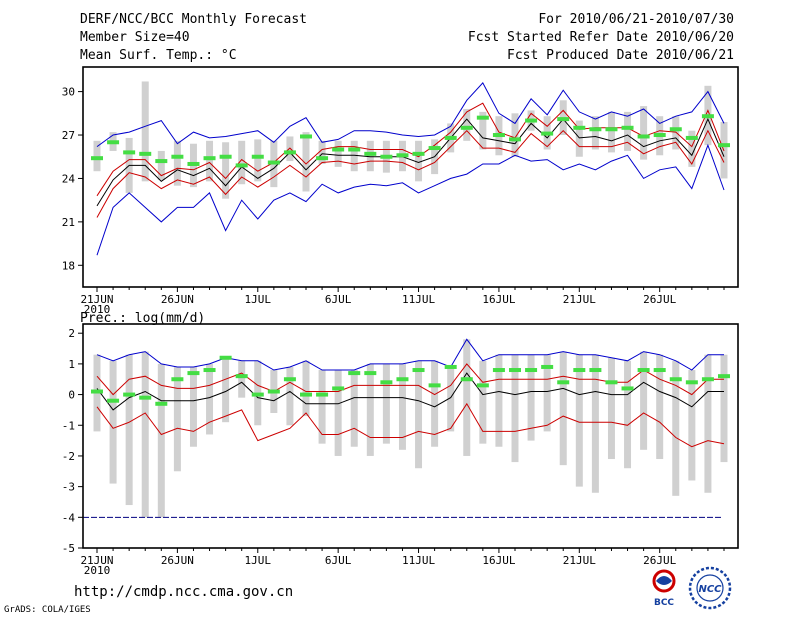 The image size is (800, 618). I want to click on prec-xtick-label: 1JUL, so click(258, 560).